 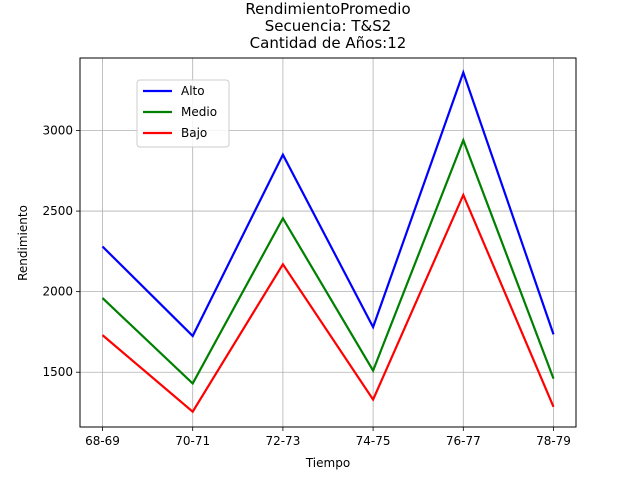 What do you see at coordinates (328, 43) in the screenshot?
I see `chart-title-line-3: Cantidad de Años:12` at bounding box center [328, 43].